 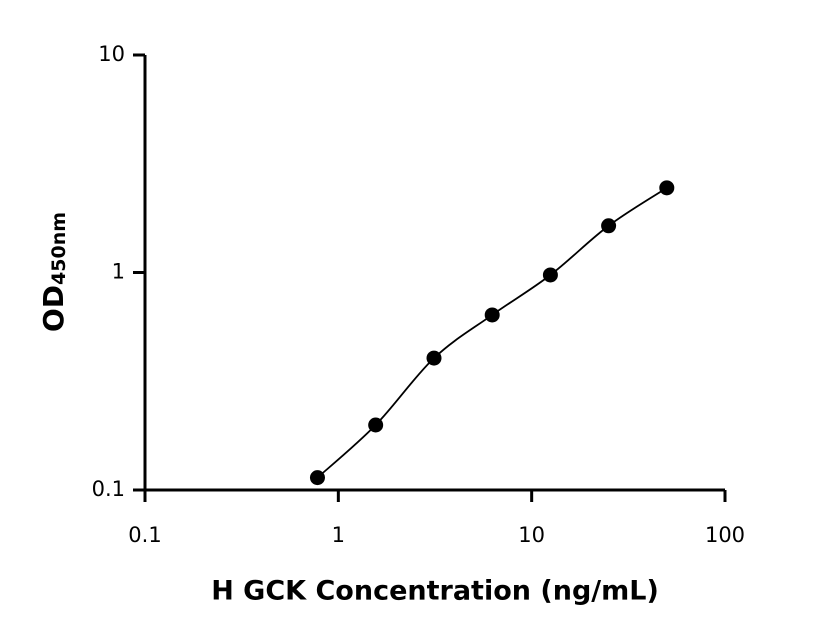 What do you see at coordinates (435, 591) in the screenshot?
I see `x-axis-title: H GCK Concentration (ng/mL)` at bounding box center [435, 591].